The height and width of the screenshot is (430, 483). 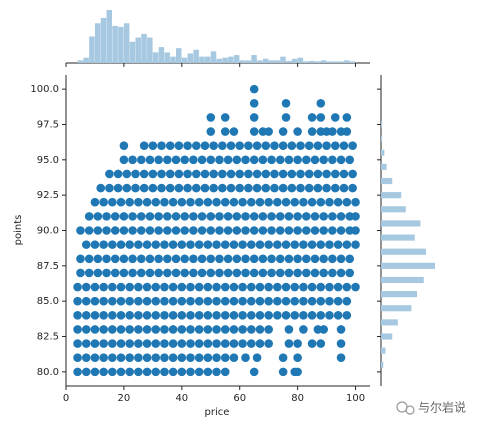 I want to click on y-tick-label: 100.0, so click(x=44, y=89).